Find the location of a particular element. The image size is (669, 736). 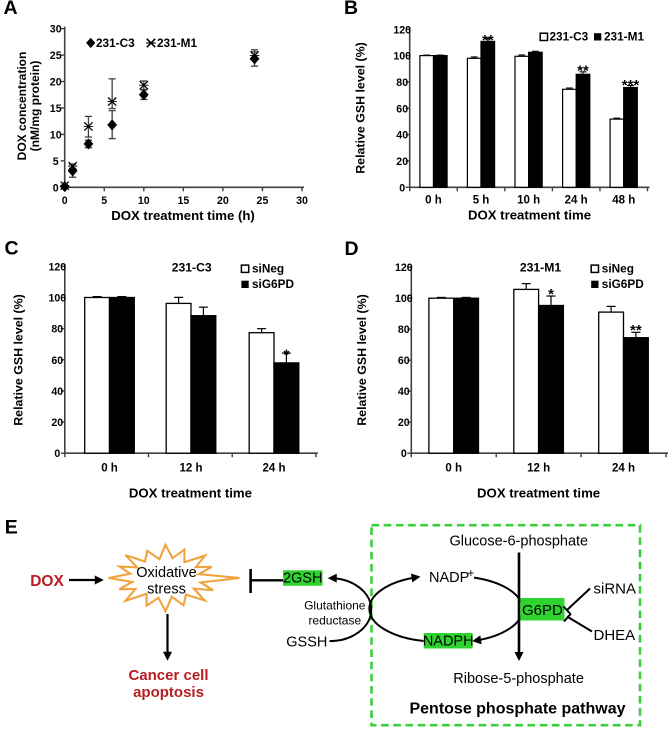

svg-text: NADP is located at coordinates (449, 578).